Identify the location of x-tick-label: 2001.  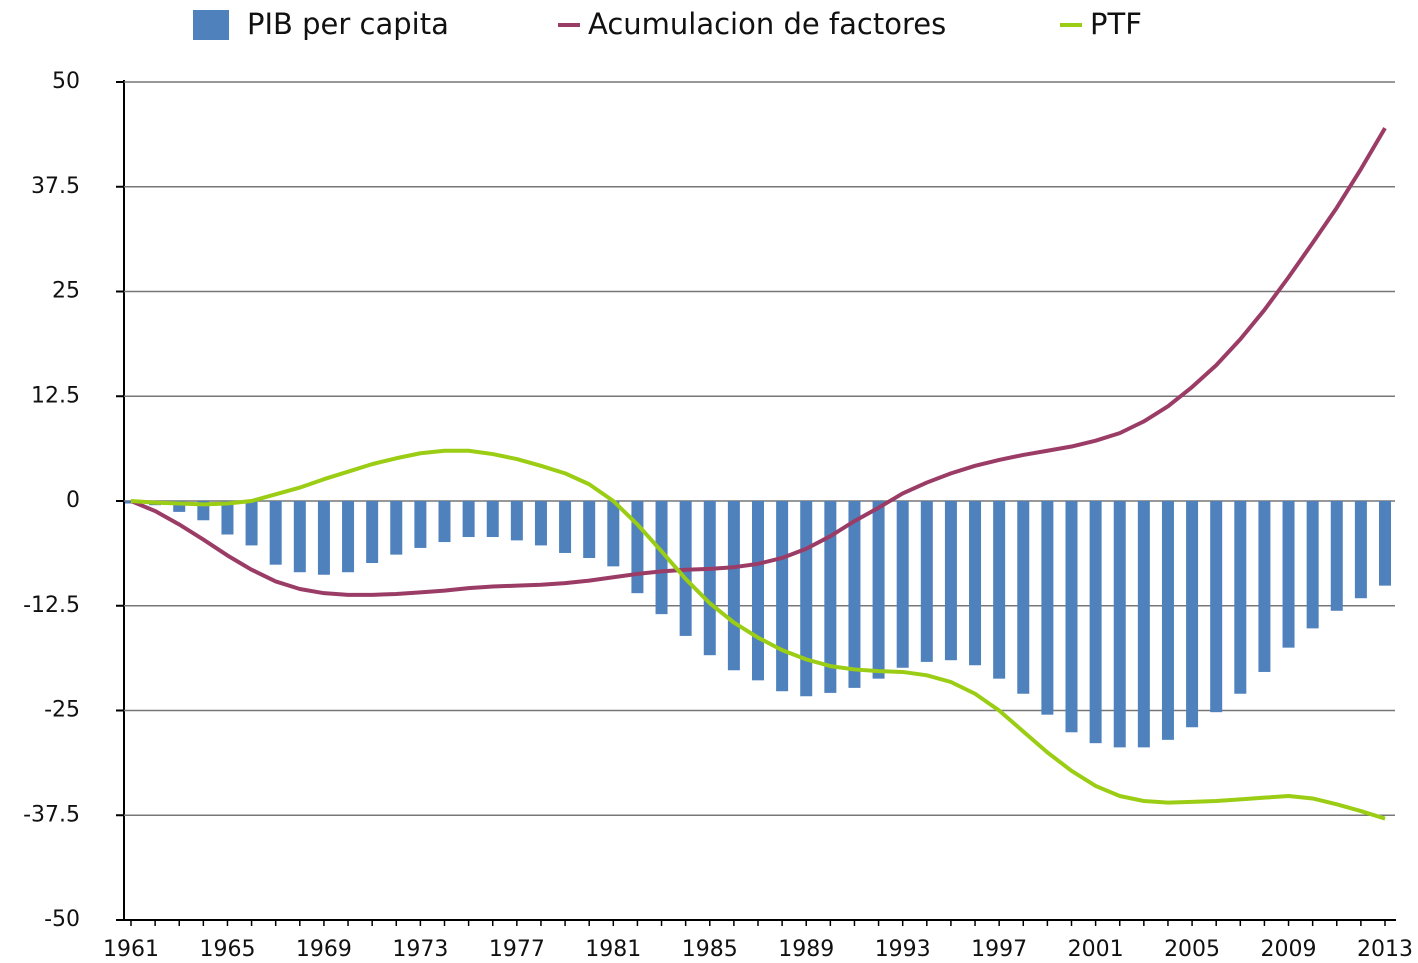
(1096, 949).